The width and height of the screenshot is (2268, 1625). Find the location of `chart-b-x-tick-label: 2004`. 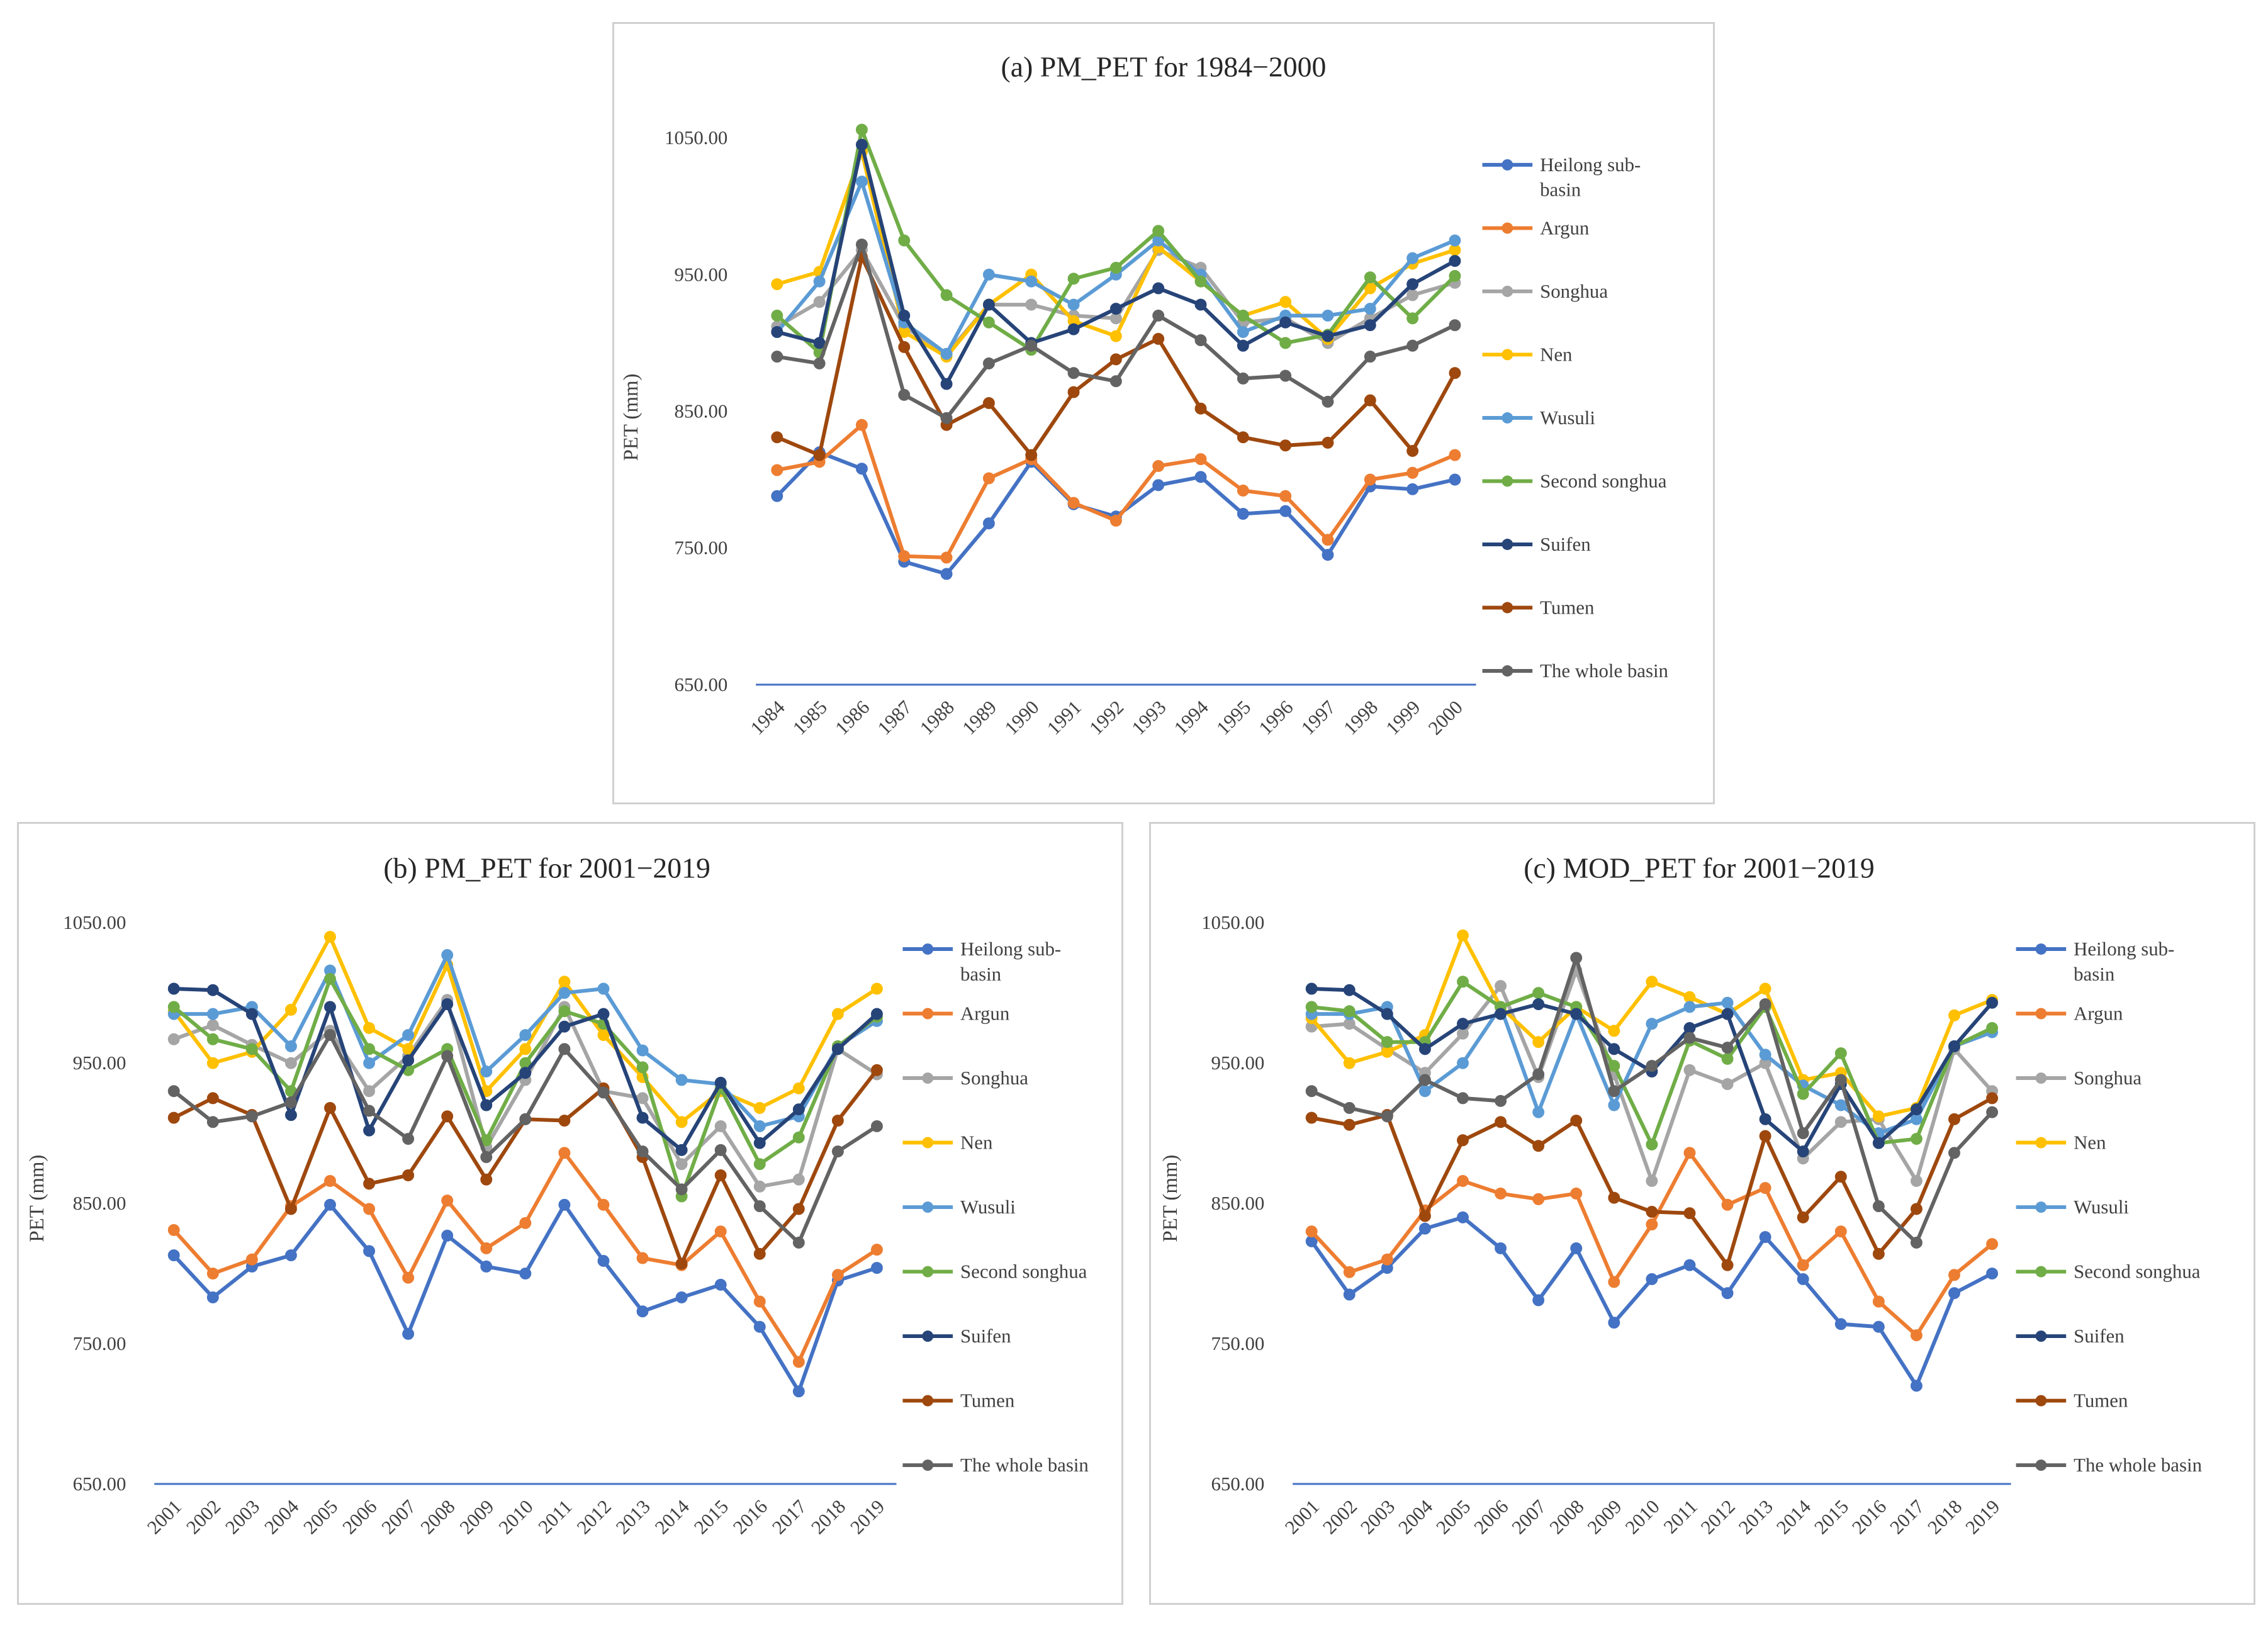

chart-b-x-tick-label: 2004 is located at coordinates (282, 1517).